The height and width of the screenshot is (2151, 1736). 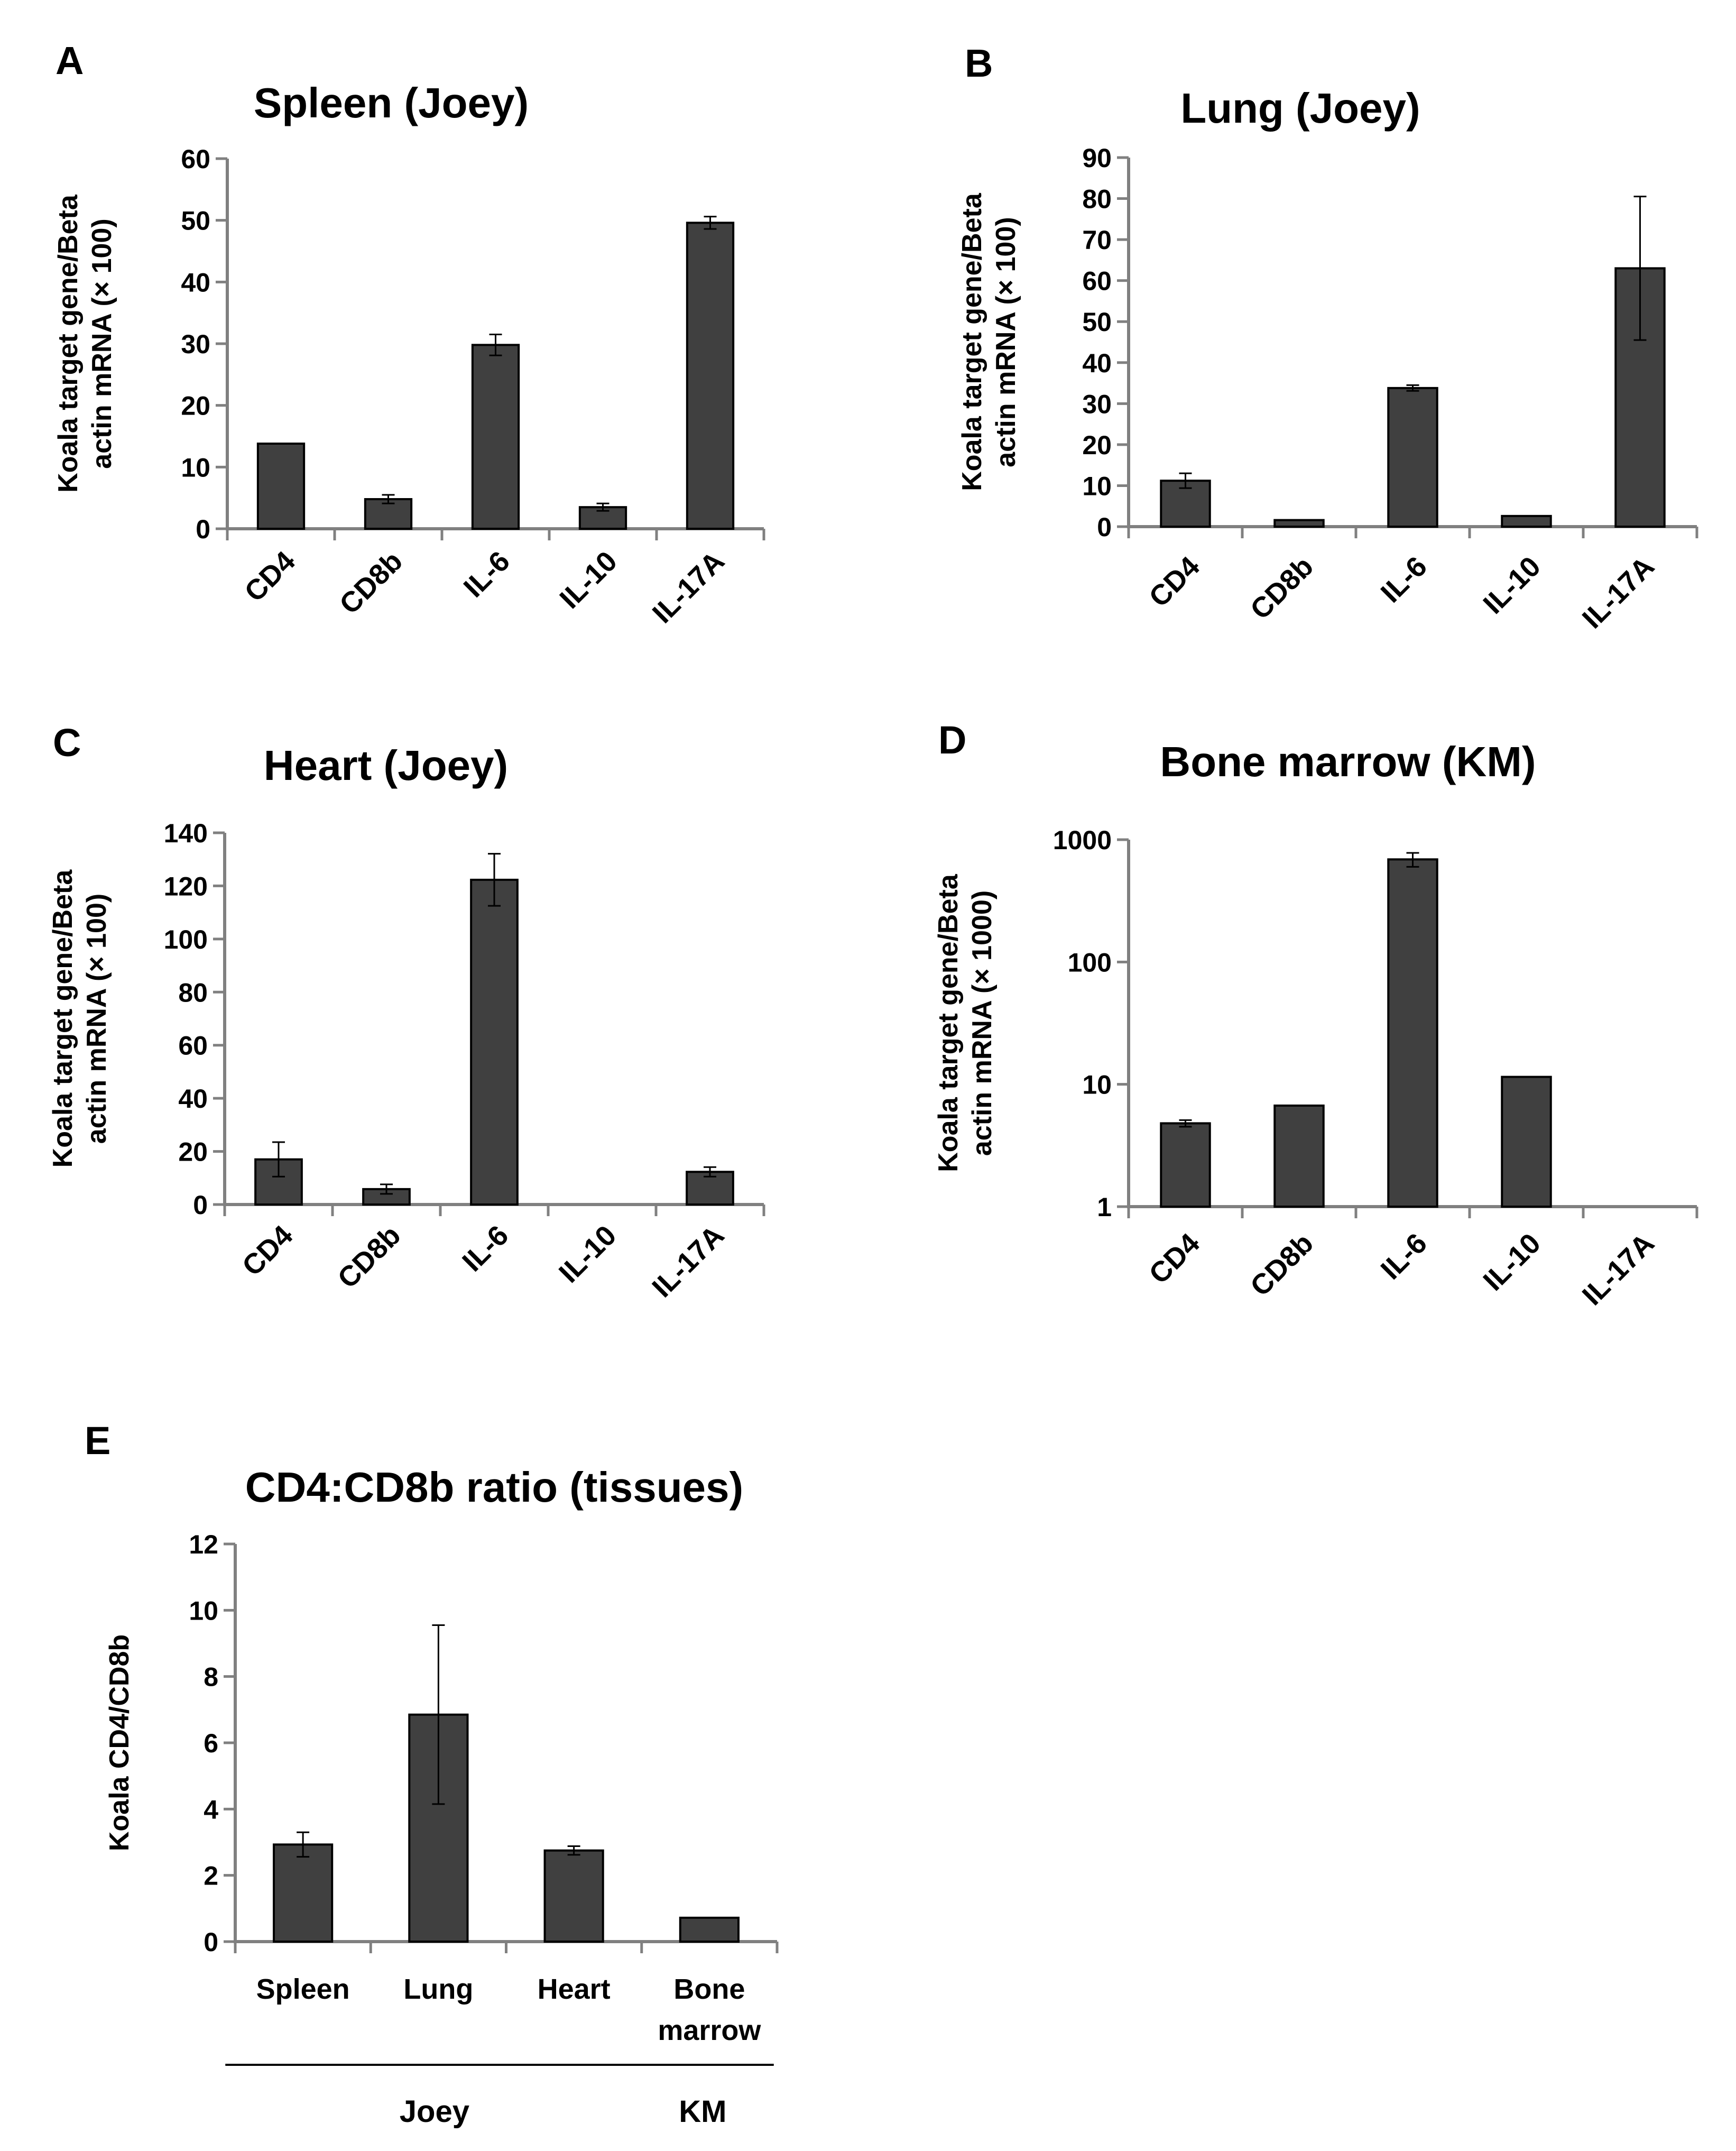 I want to click on panel-a-y-tick-label: 40, so click(x=195, y=282).